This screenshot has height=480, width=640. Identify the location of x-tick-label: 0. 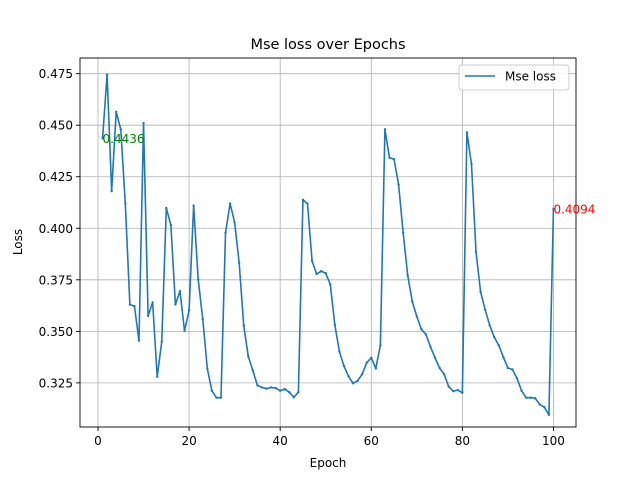
(98, 441).